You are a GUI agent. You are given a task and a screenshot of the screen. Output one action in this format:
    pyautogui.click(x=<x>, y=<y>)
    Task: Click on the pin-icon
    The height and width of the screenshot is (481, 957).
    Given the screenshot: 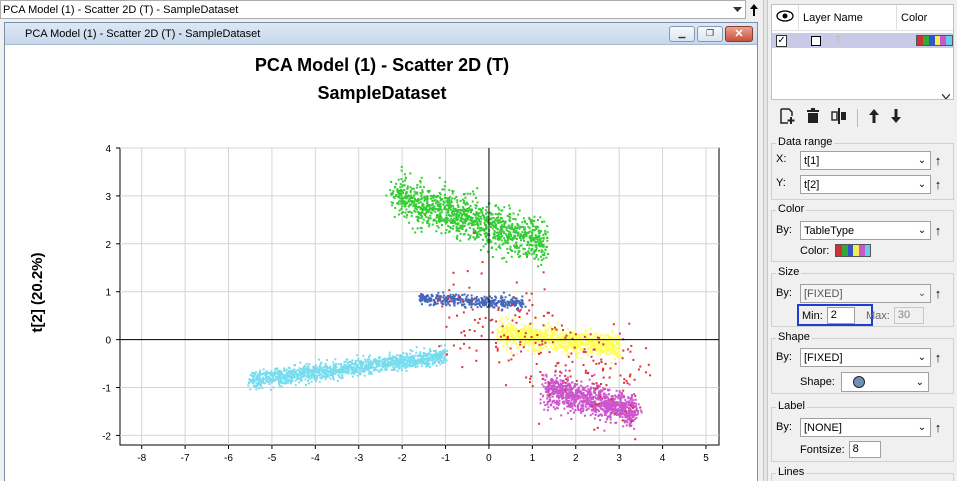 What is the action you would take?
    pyautogui.click(x=754, y=9)
    